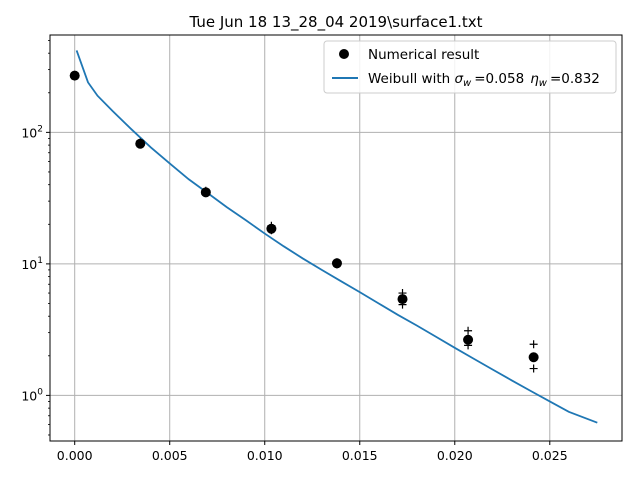 The width and height of the screenshot is (640, 480). I want to click on y-tick-label: 10², so click(32, 132).